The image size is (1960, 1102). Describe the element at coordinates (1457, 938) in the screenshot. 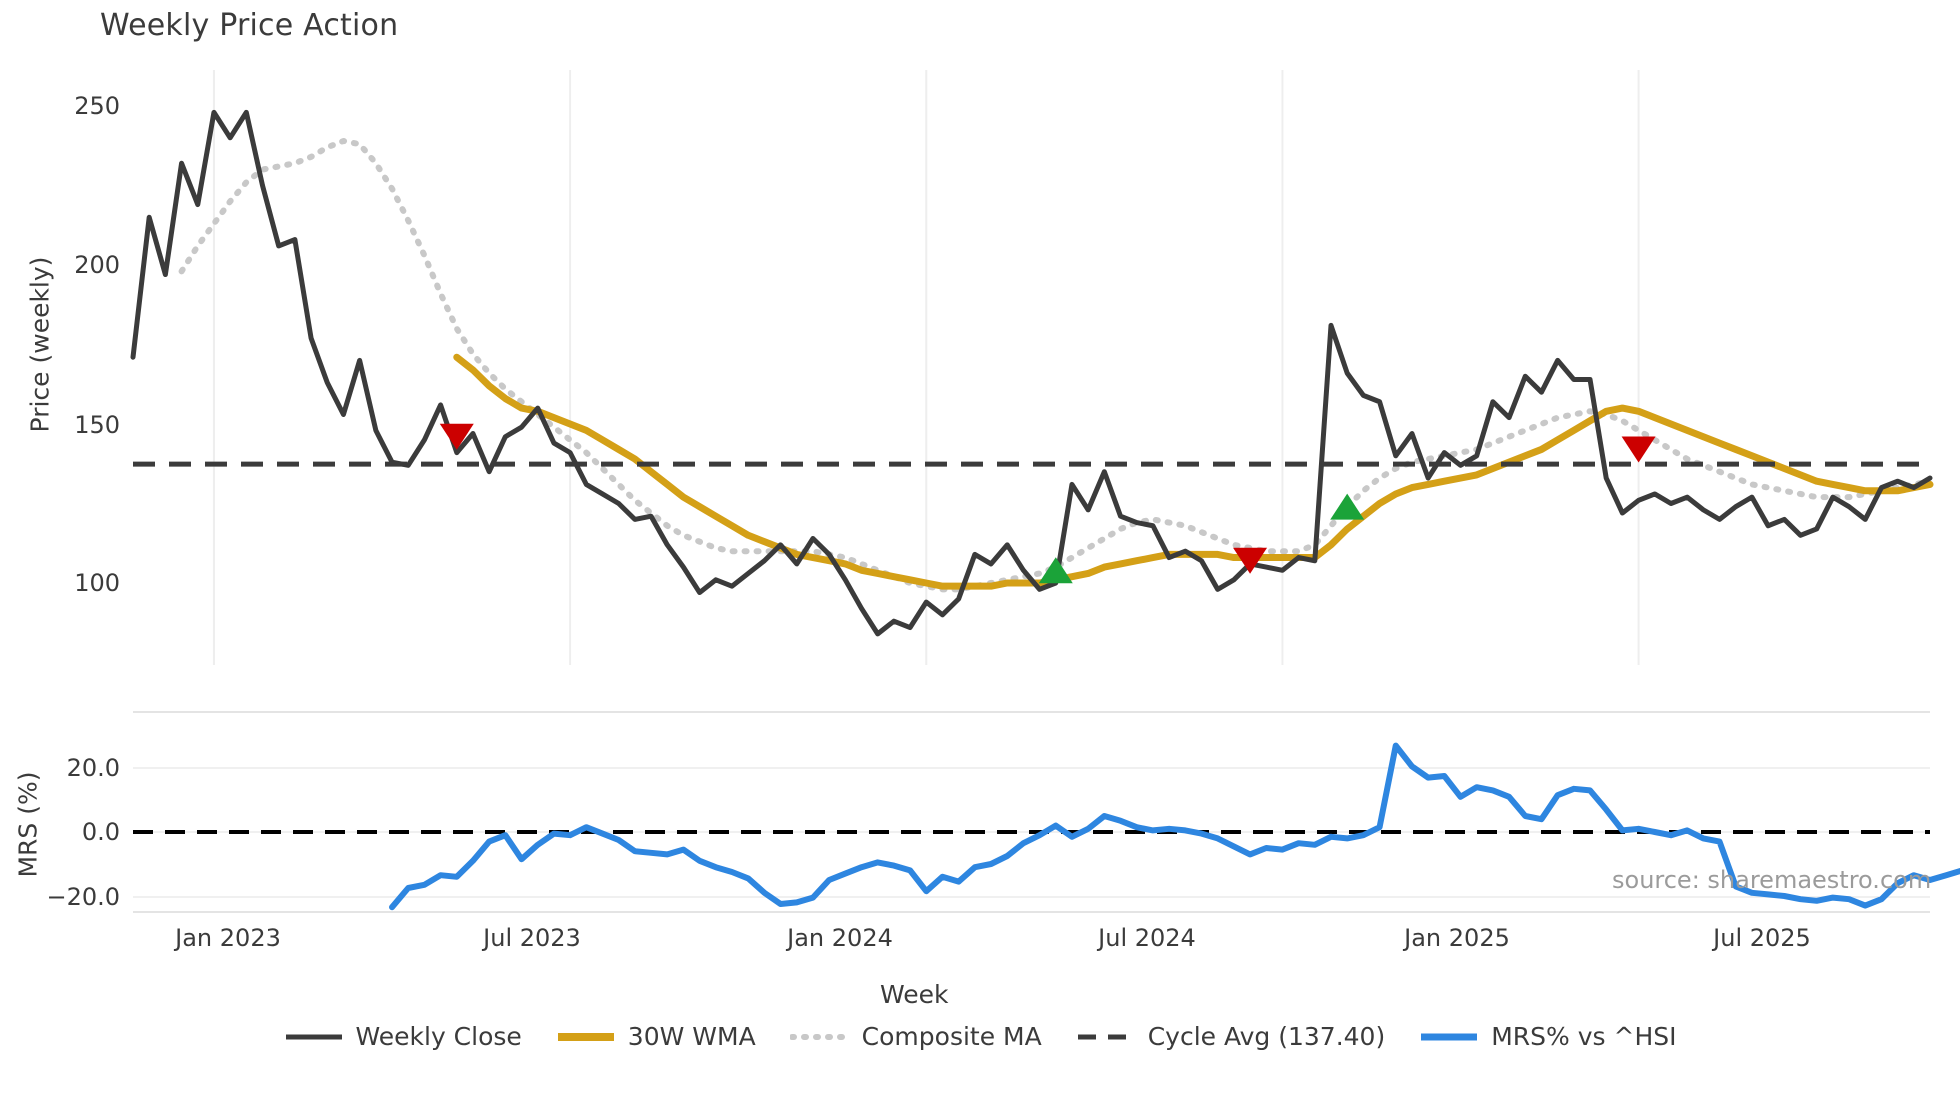

I see `xtick-jan-2025: Jan 2025` at that location.